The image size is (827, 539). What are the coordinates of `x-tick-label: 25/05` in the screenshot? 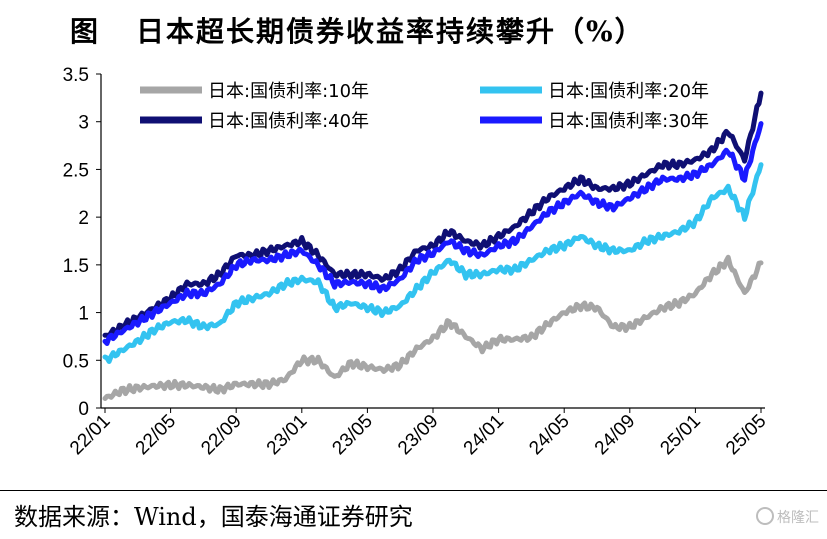 It's located at (746, 435).